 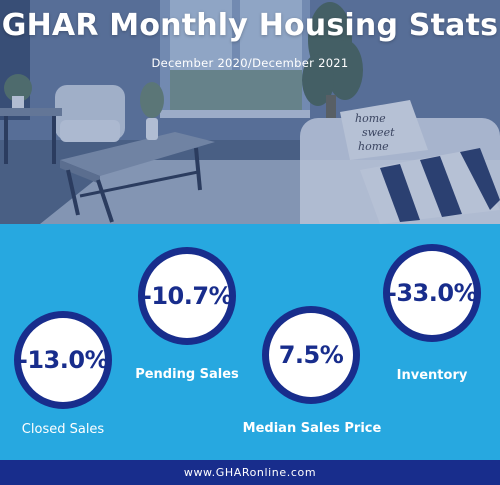 I want to click on inventory-value: -33.0%, so click(x=432, y=293).